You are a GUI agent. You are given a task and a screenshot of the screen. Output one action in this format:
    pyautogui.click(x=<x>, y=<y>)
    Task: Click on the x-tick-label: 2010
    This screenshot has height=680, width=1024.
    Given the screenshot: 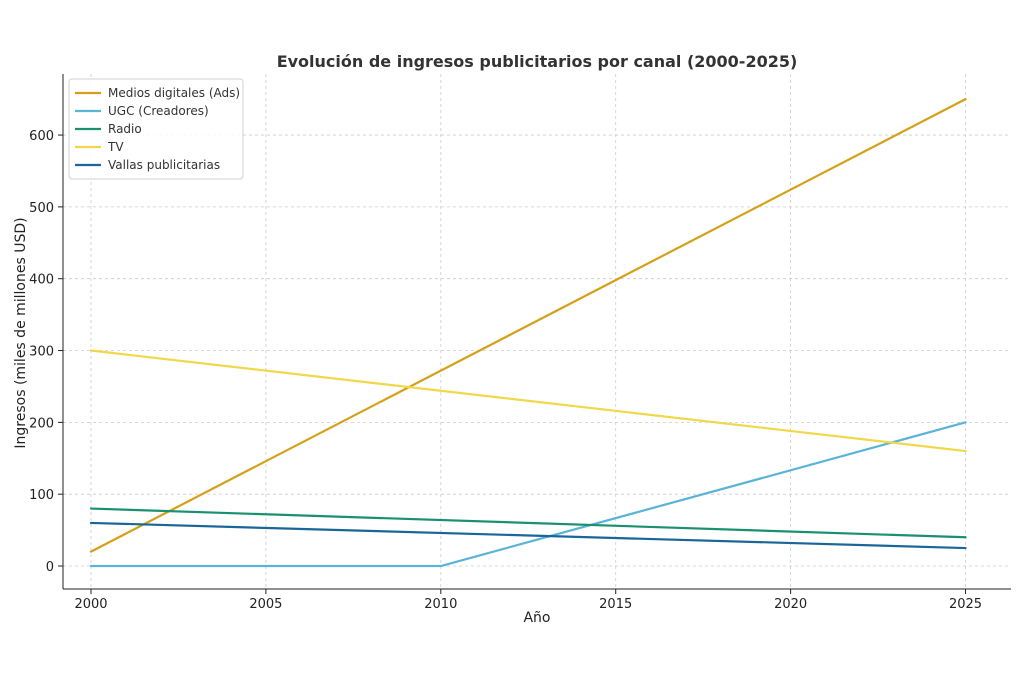 What is the action you would take?
    pyautogui.click(x=440, y=604)
    